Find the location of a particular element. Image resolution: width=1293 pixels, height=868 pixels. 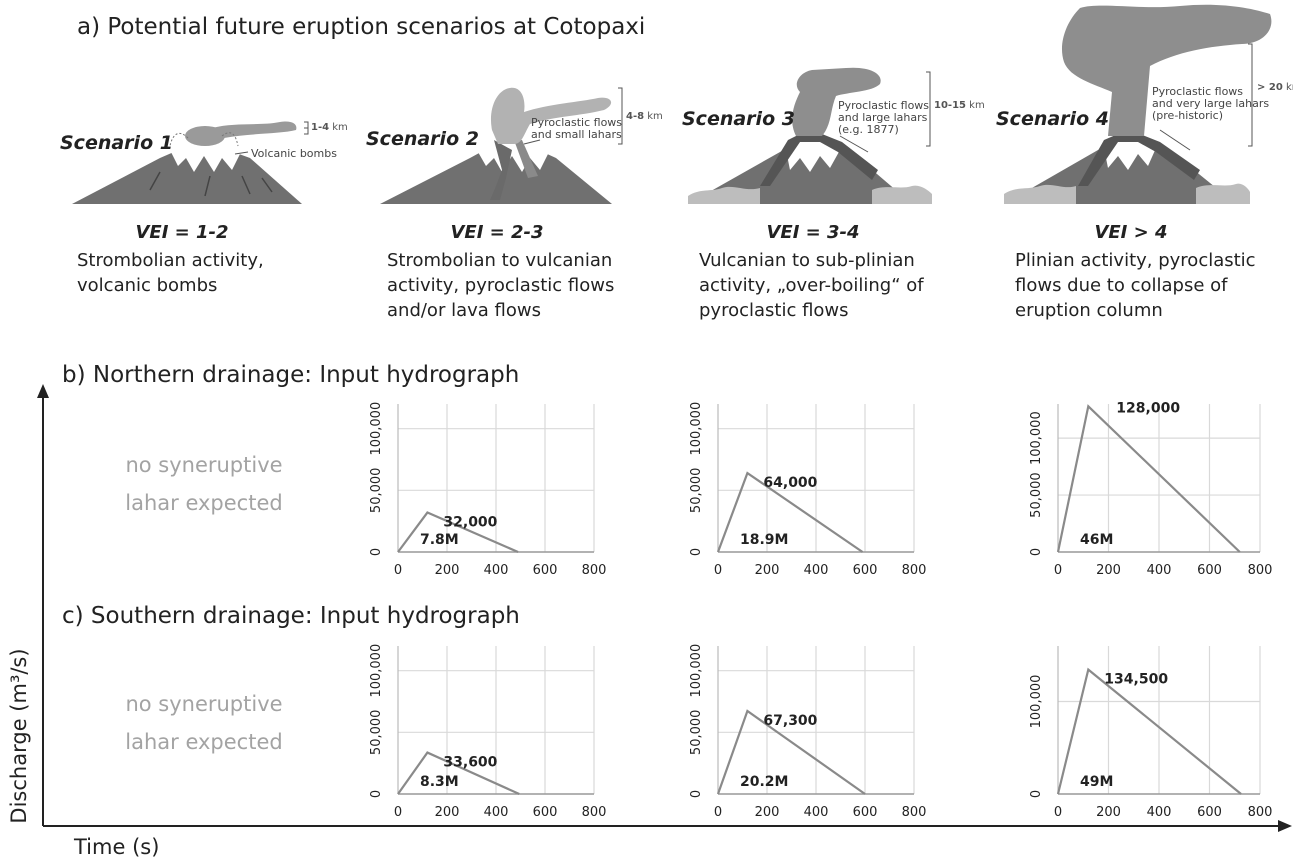

scenario-1-volcano is located at coordinates (190, 162).